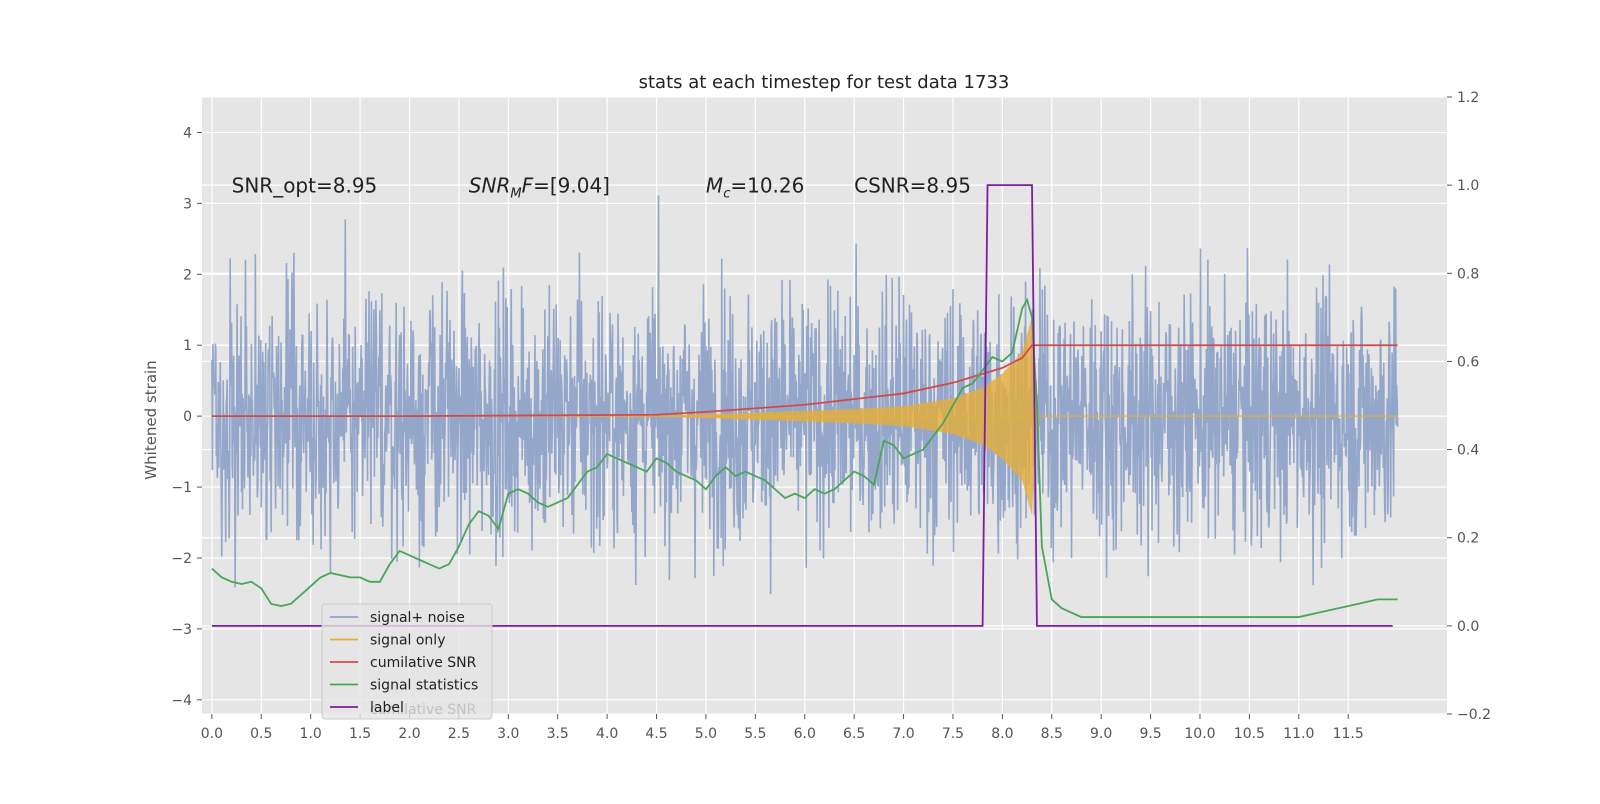  Describe the element at coordinates (953, 734) in the screenshot. I see `x-tick-label: 7.5` at that location.